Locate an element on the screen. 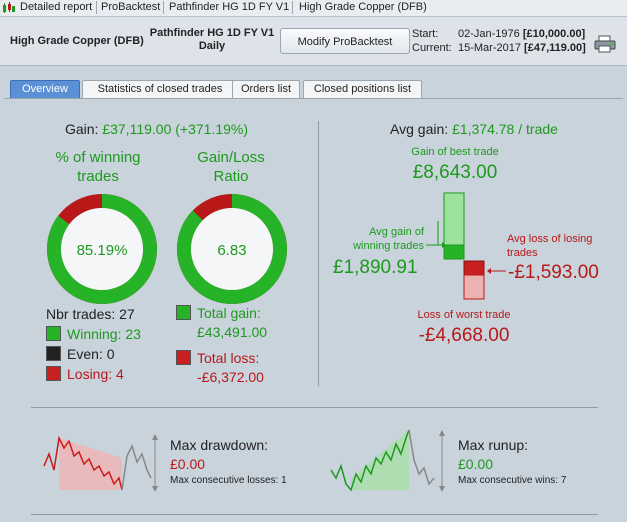  losing-swatch is located at coordinates (53, 373).